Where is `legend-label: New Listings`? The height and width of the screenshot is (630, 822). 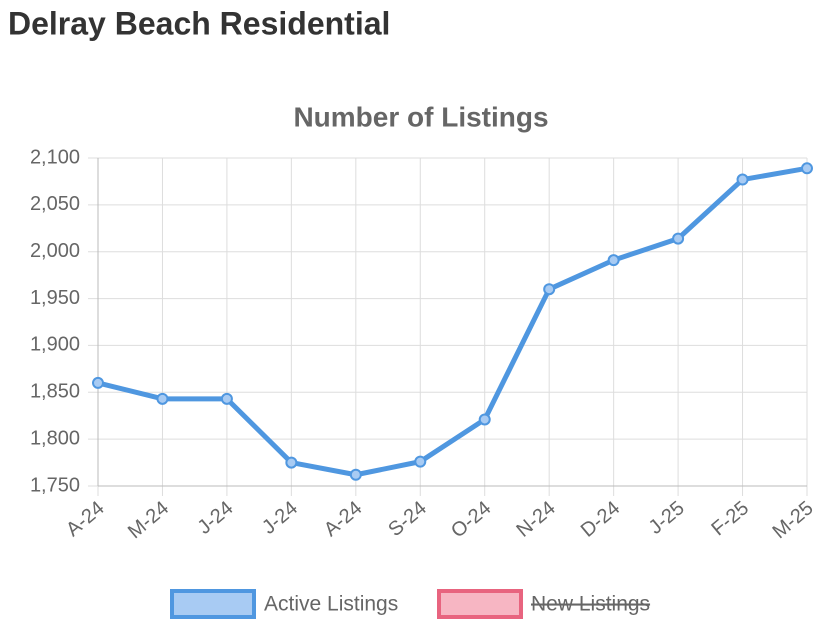 legend-label: New Listings is located at coordinates (590, 604).